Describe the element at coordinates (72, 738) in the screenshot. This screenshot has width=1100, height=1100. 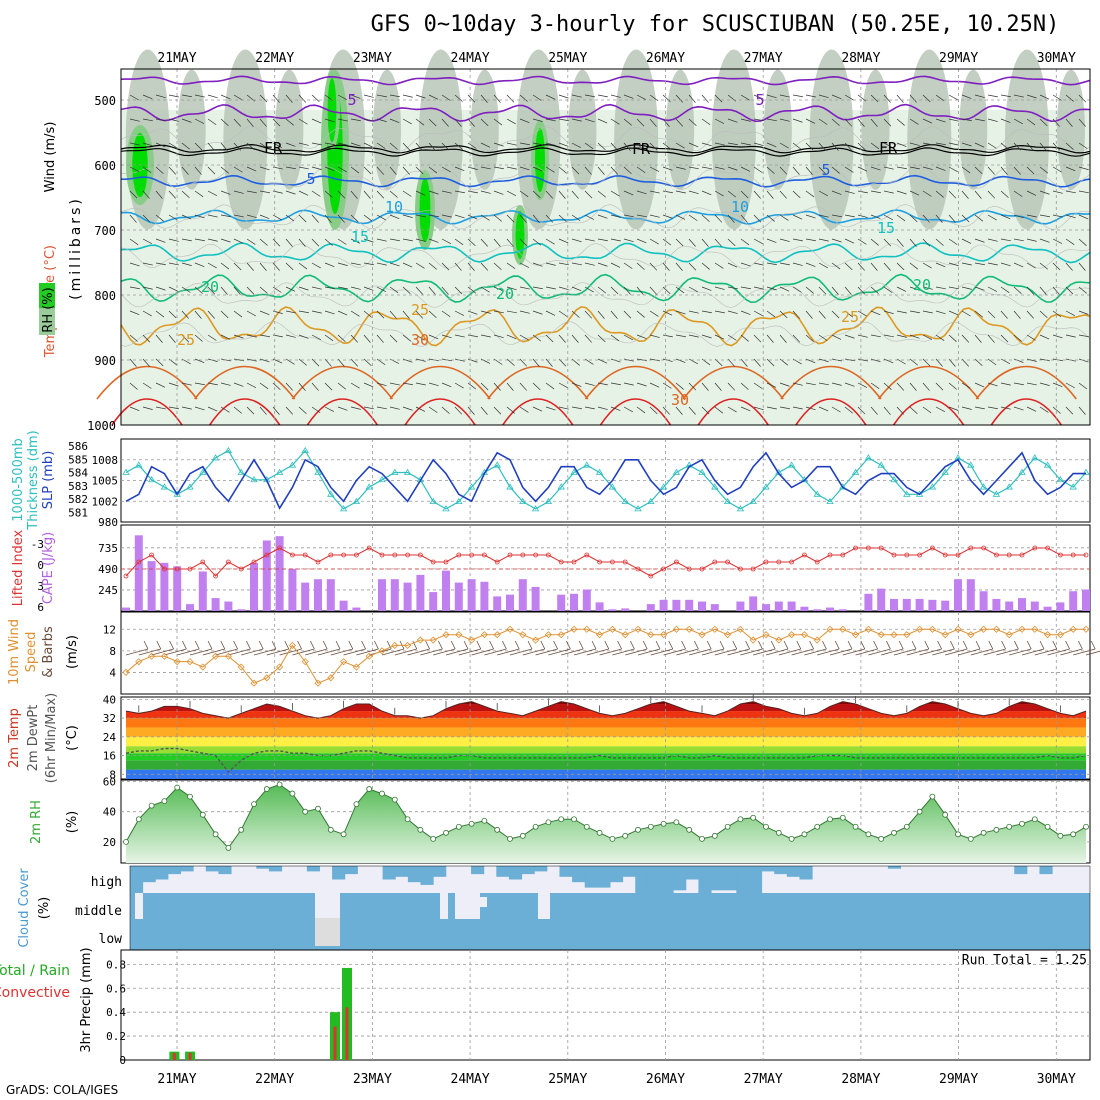
I see `ylabel-temp-units: (°C)` at that location.